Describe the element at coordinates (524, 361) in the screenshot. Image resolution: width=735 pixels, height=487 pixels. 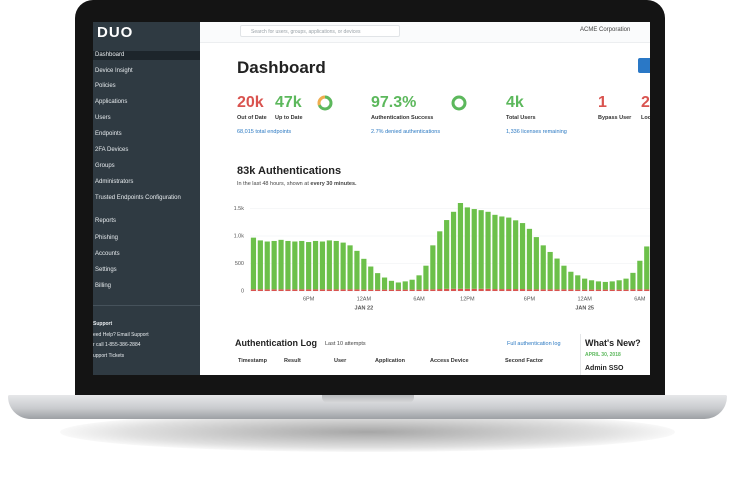
I see `column-header: Second Factor` at that location.